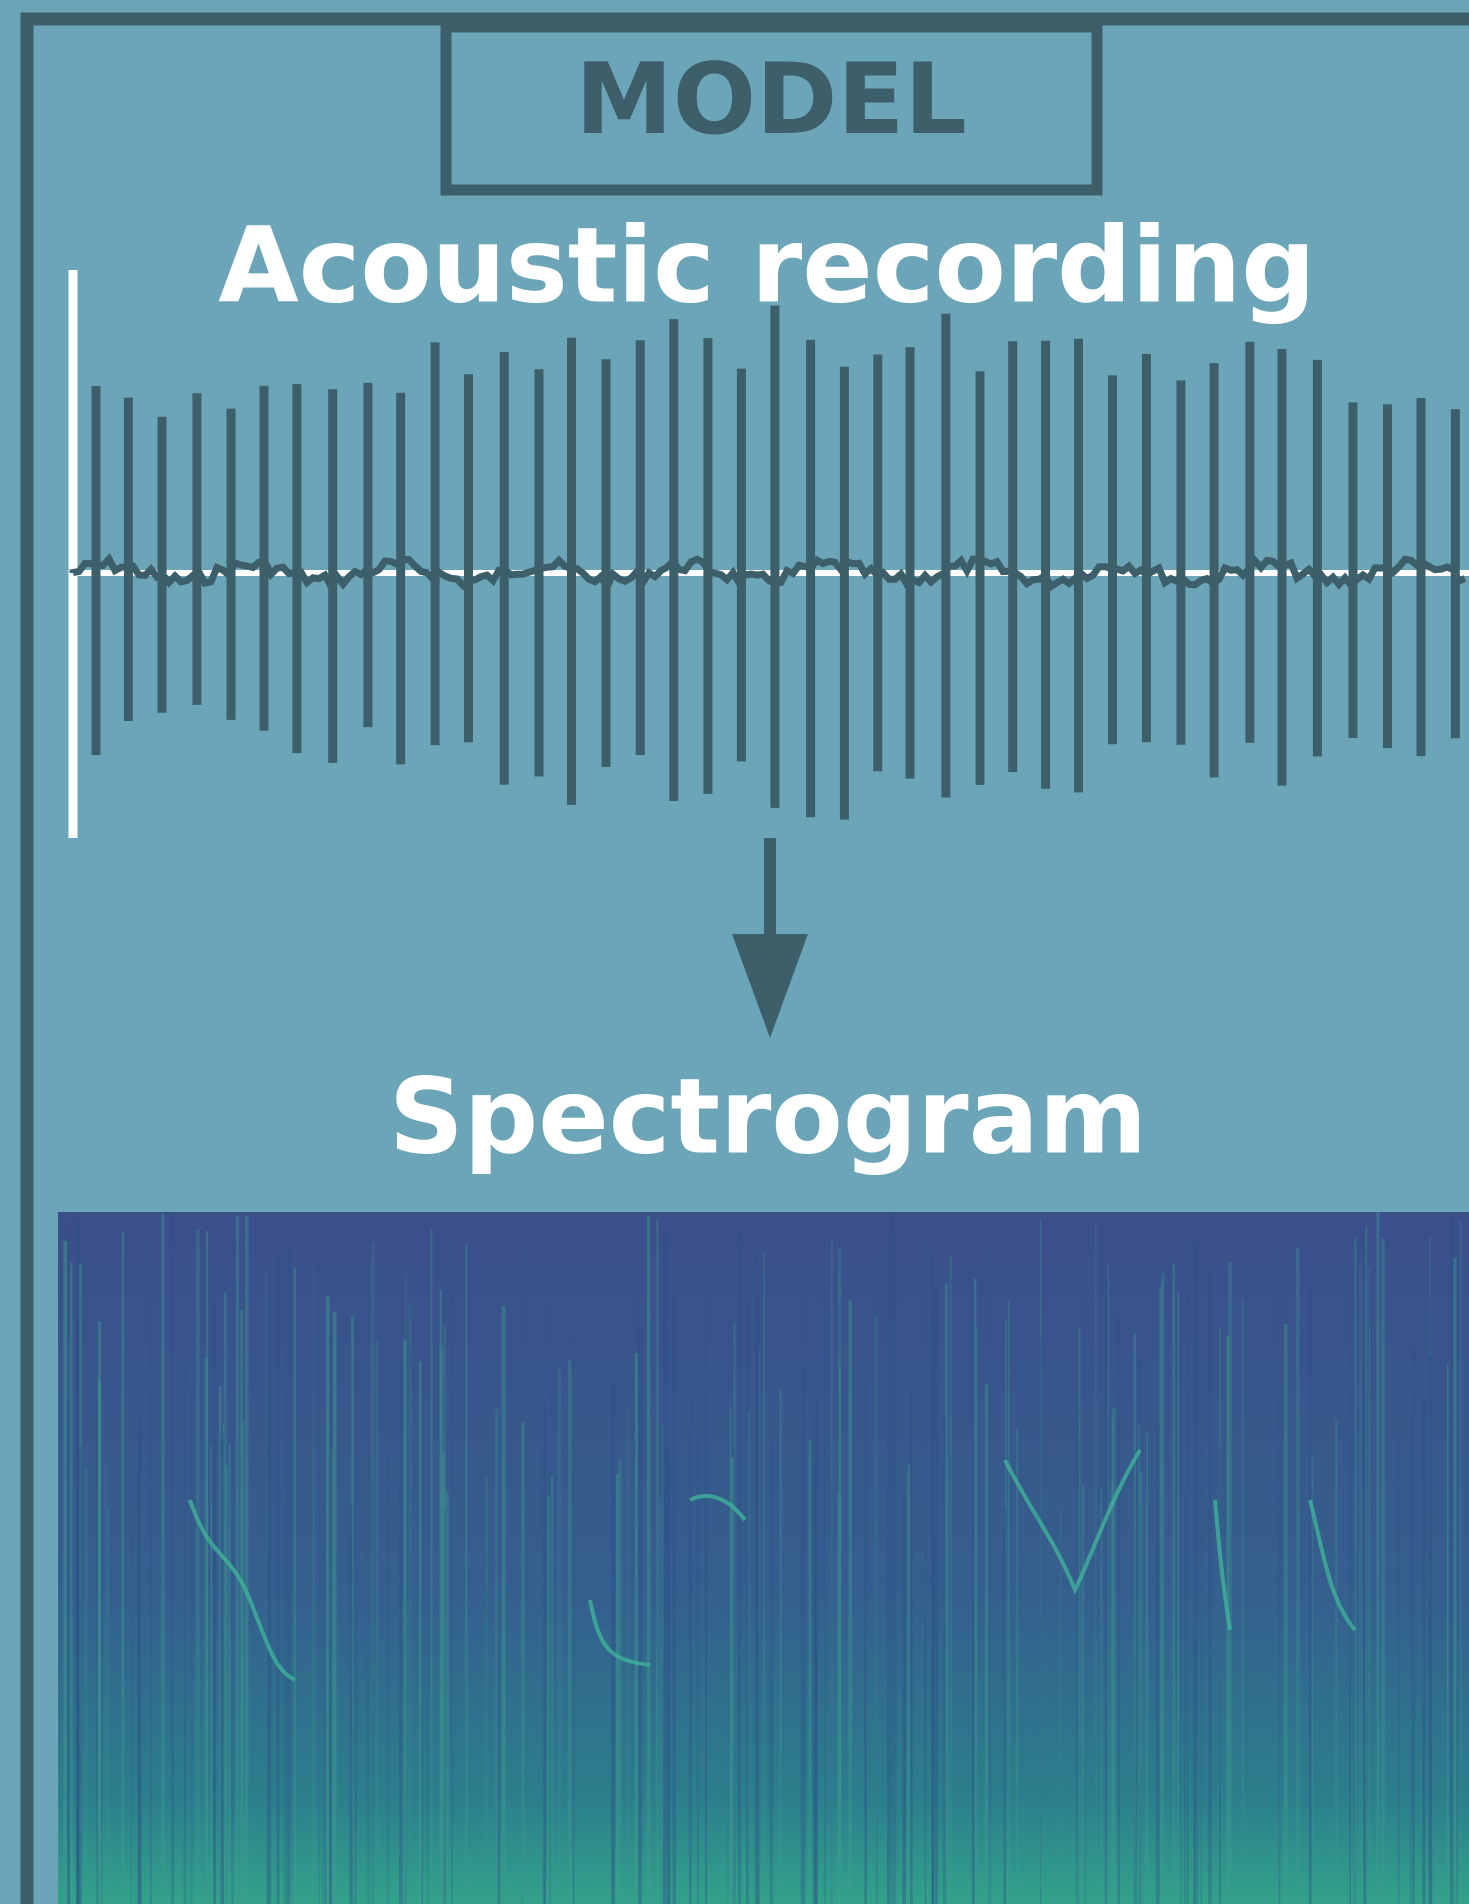  I want to click on section-label: Spectrogram, so click(768, 1116).